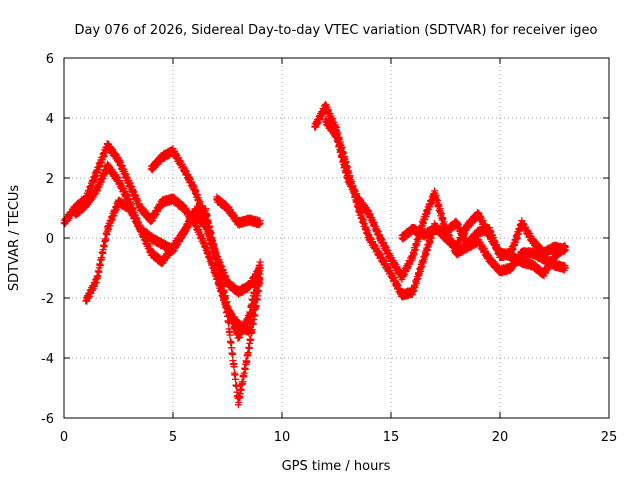 The image size is (640, 480). Describe the element at coordinates (391, 437) in the screenshot. I see `x-tick-label: 15` at that location.